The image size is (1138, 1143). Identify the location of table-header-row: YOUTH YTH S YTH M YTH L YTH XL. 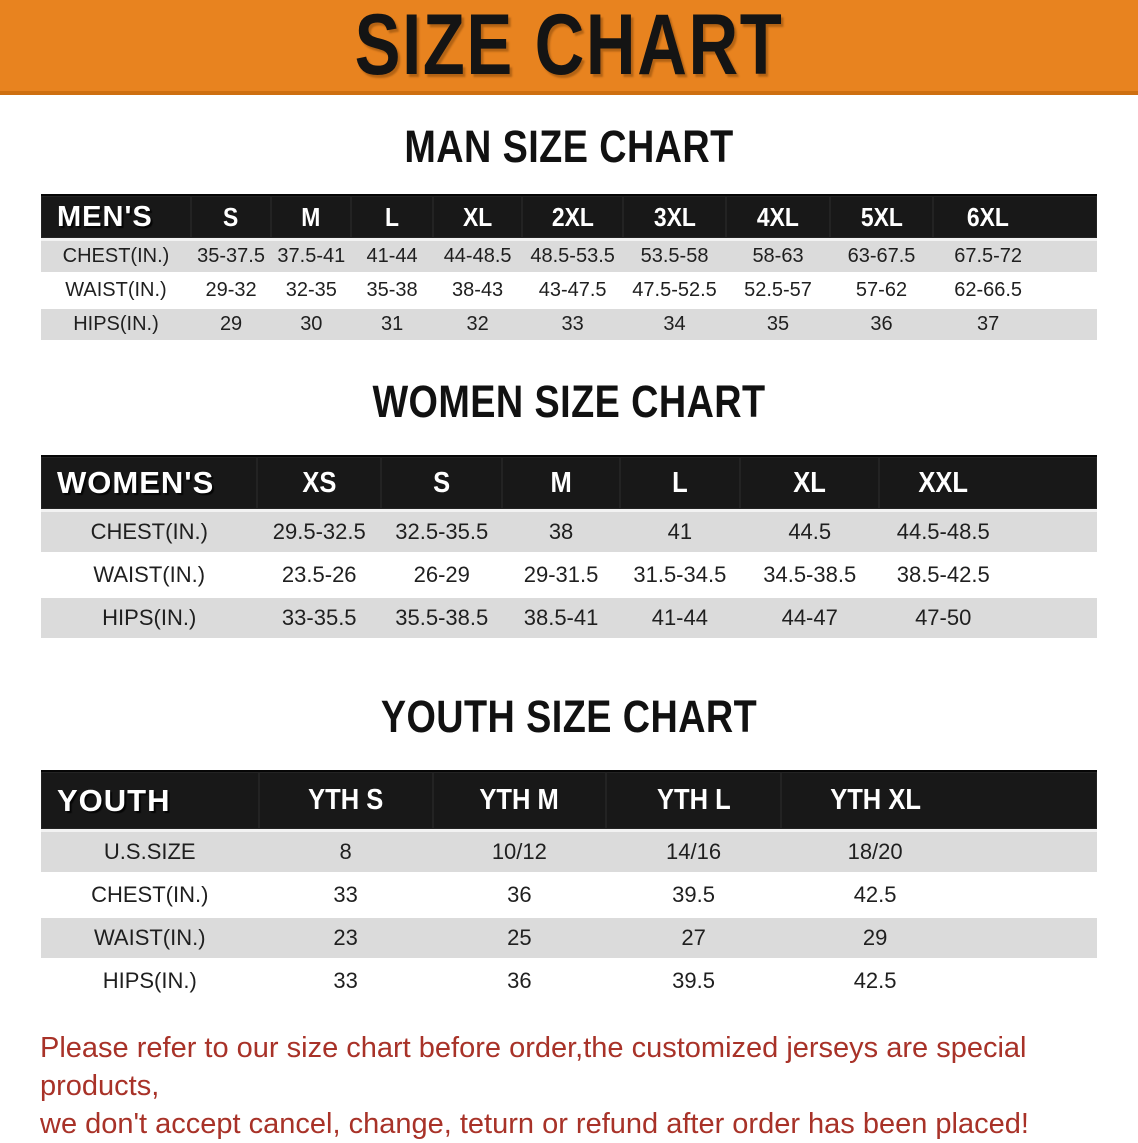
(569, 801).